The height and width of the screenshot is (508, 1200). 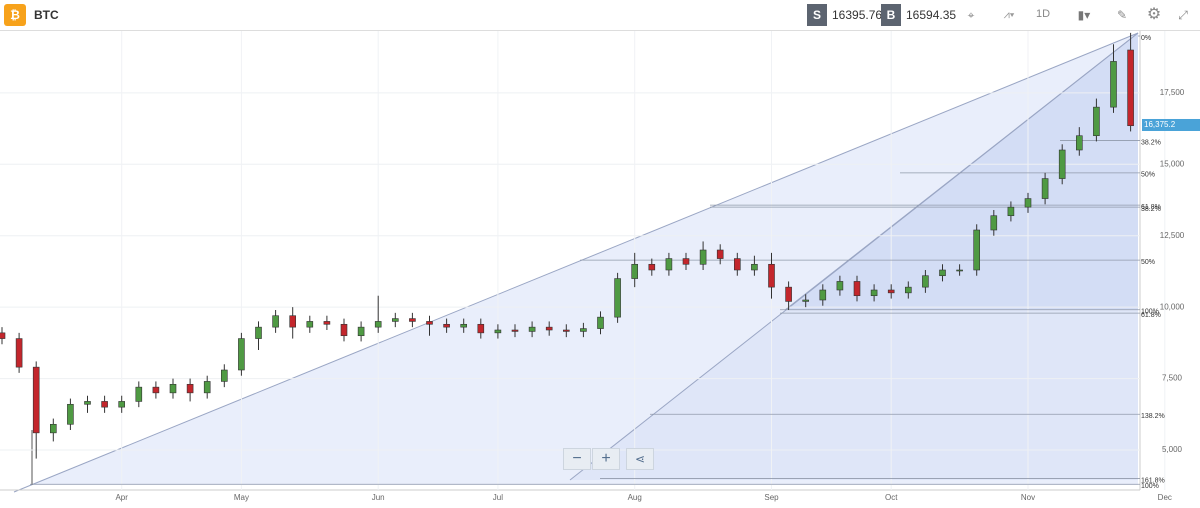 What do you see at coordinates (640, 459) in the screenshot?
I see `share-button: ⋖` at bounding box center [640, 459].